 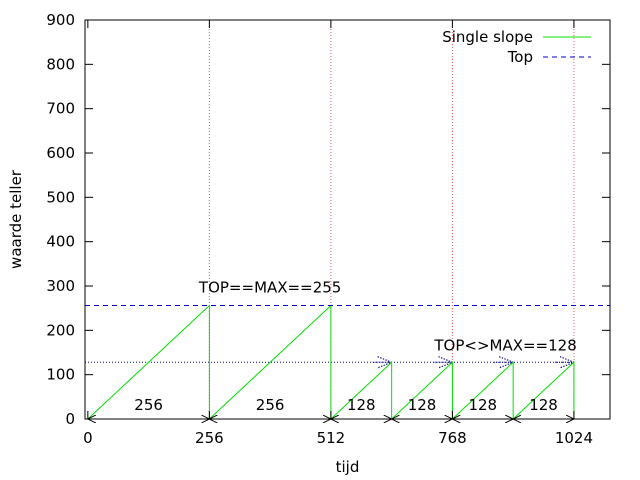 I want to click on y-tick-label: 400, so click(x=60, y=242).